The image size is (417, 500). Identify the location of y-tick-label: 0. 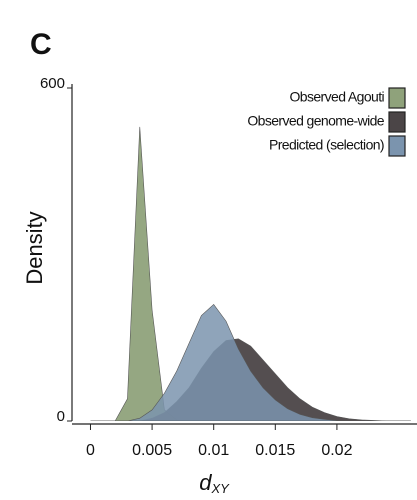
(61, 416).